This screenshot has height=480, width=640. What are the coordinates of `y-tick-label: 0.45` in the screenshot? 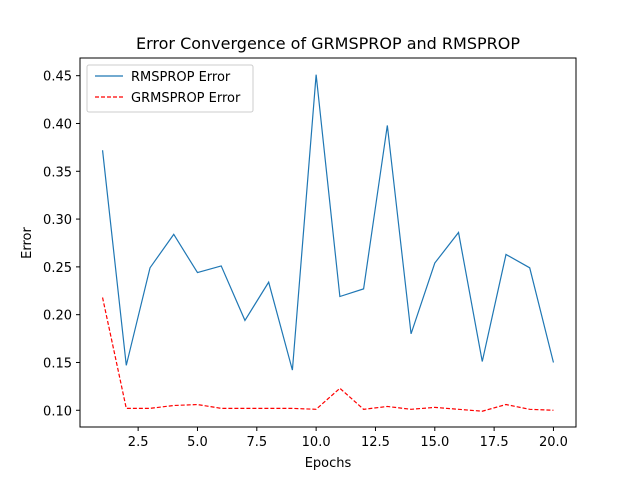 It's located at (57, 77).